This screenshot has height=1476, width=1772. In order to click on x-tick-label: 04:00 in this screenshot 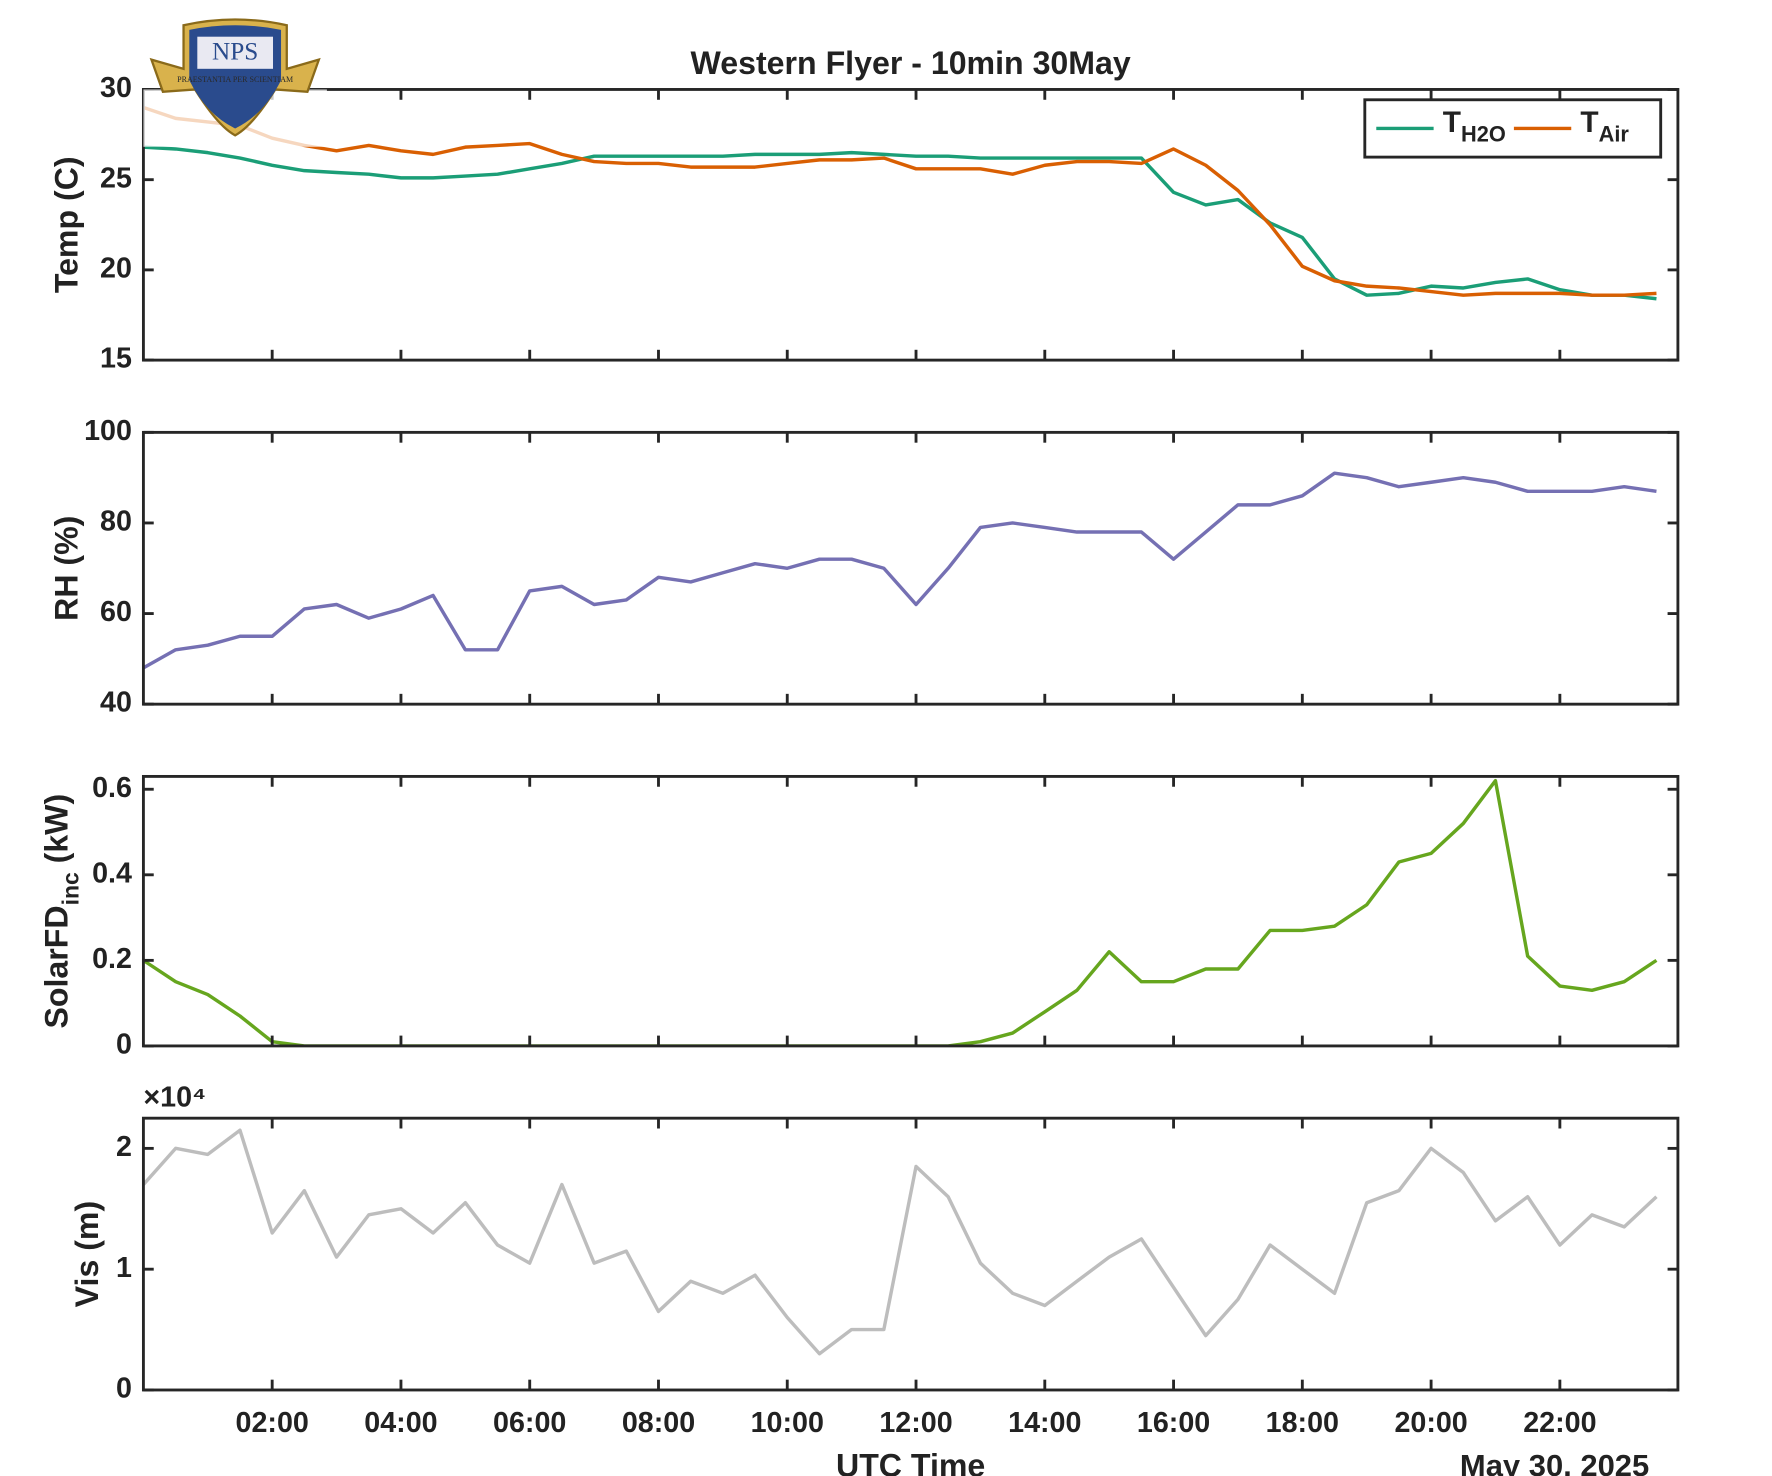, I will do `click(400, 1423)`.